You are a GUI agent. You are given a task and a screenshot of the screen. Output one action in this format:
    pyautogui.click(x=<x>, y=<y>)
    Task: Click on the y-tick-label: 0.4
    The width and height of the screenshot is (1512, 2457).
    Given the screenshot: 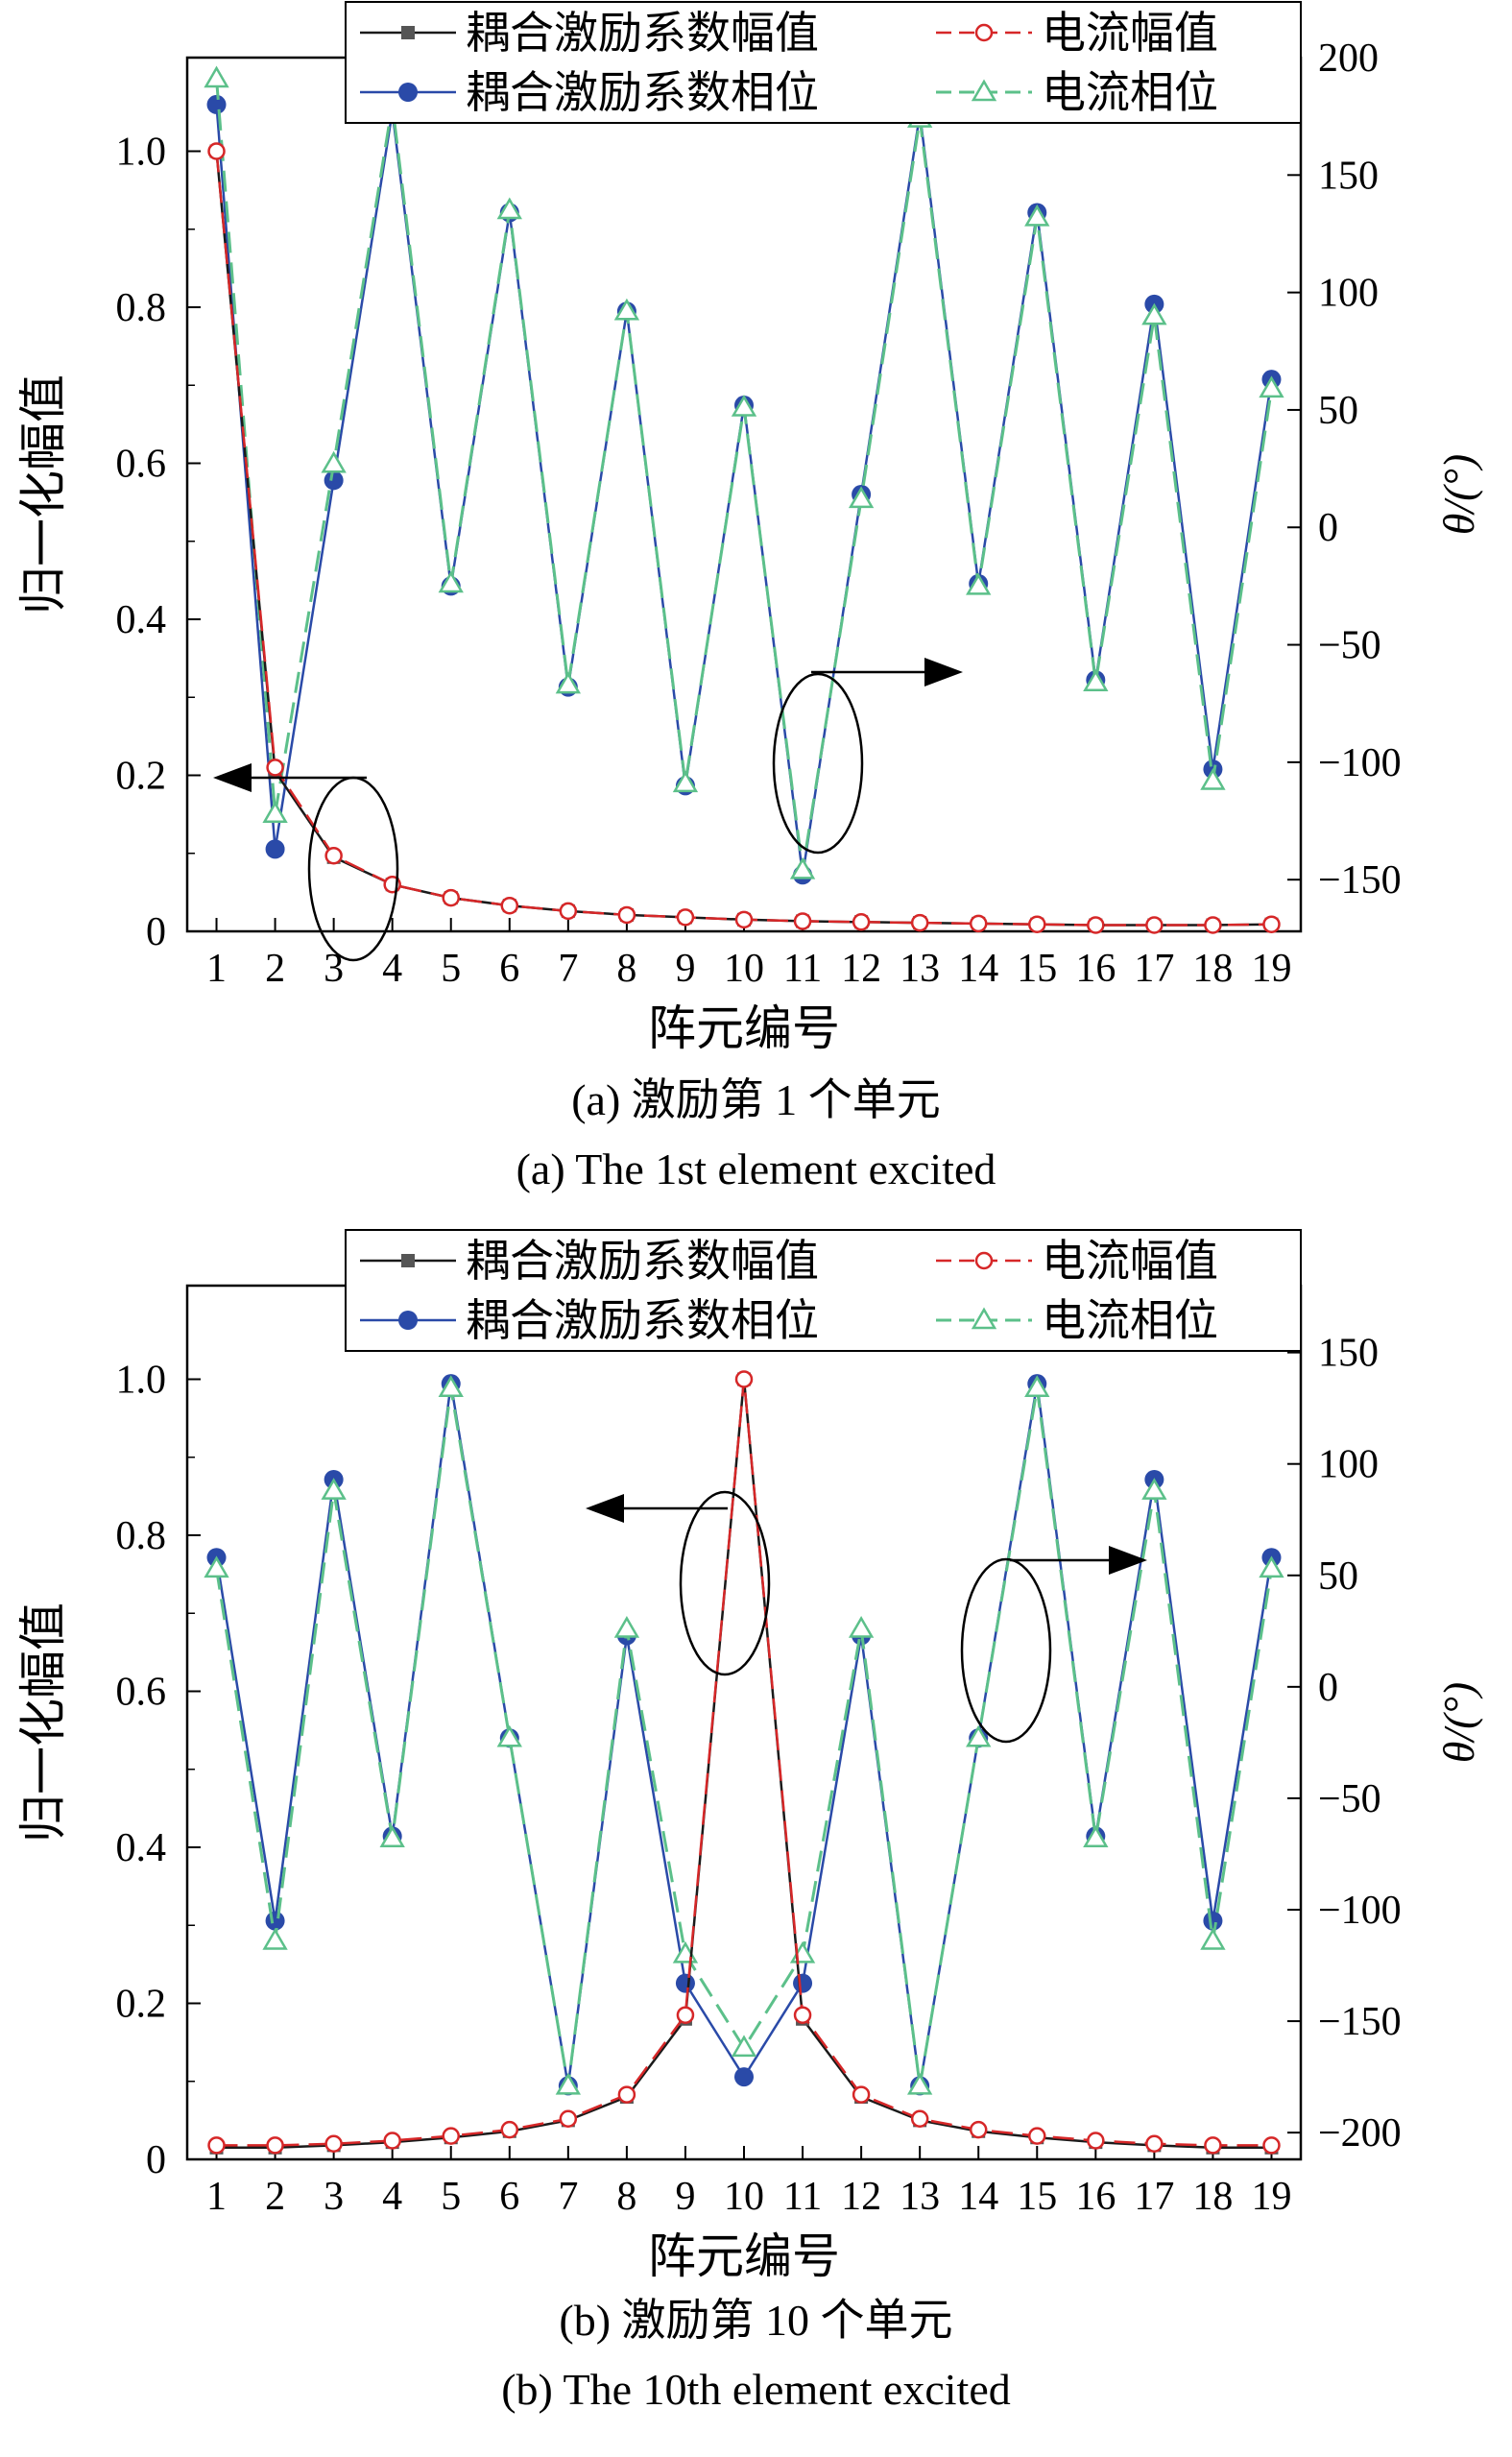 What is the action you would take?
    pyautogui.click(x=141, y=1848)
    